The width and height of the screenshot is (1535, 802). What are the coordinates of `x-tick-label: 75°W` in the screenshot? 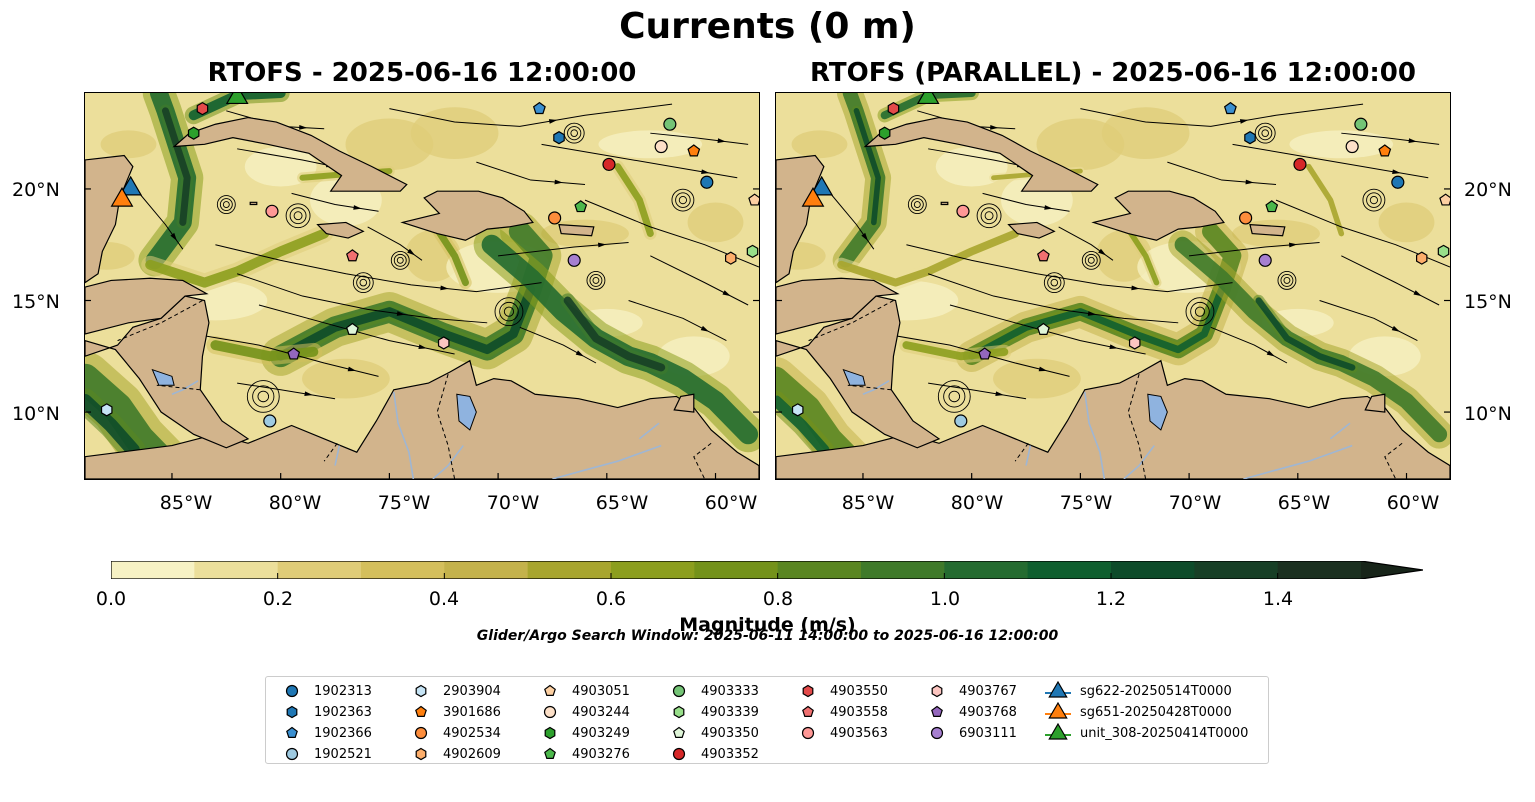 It's located at (404, 503).